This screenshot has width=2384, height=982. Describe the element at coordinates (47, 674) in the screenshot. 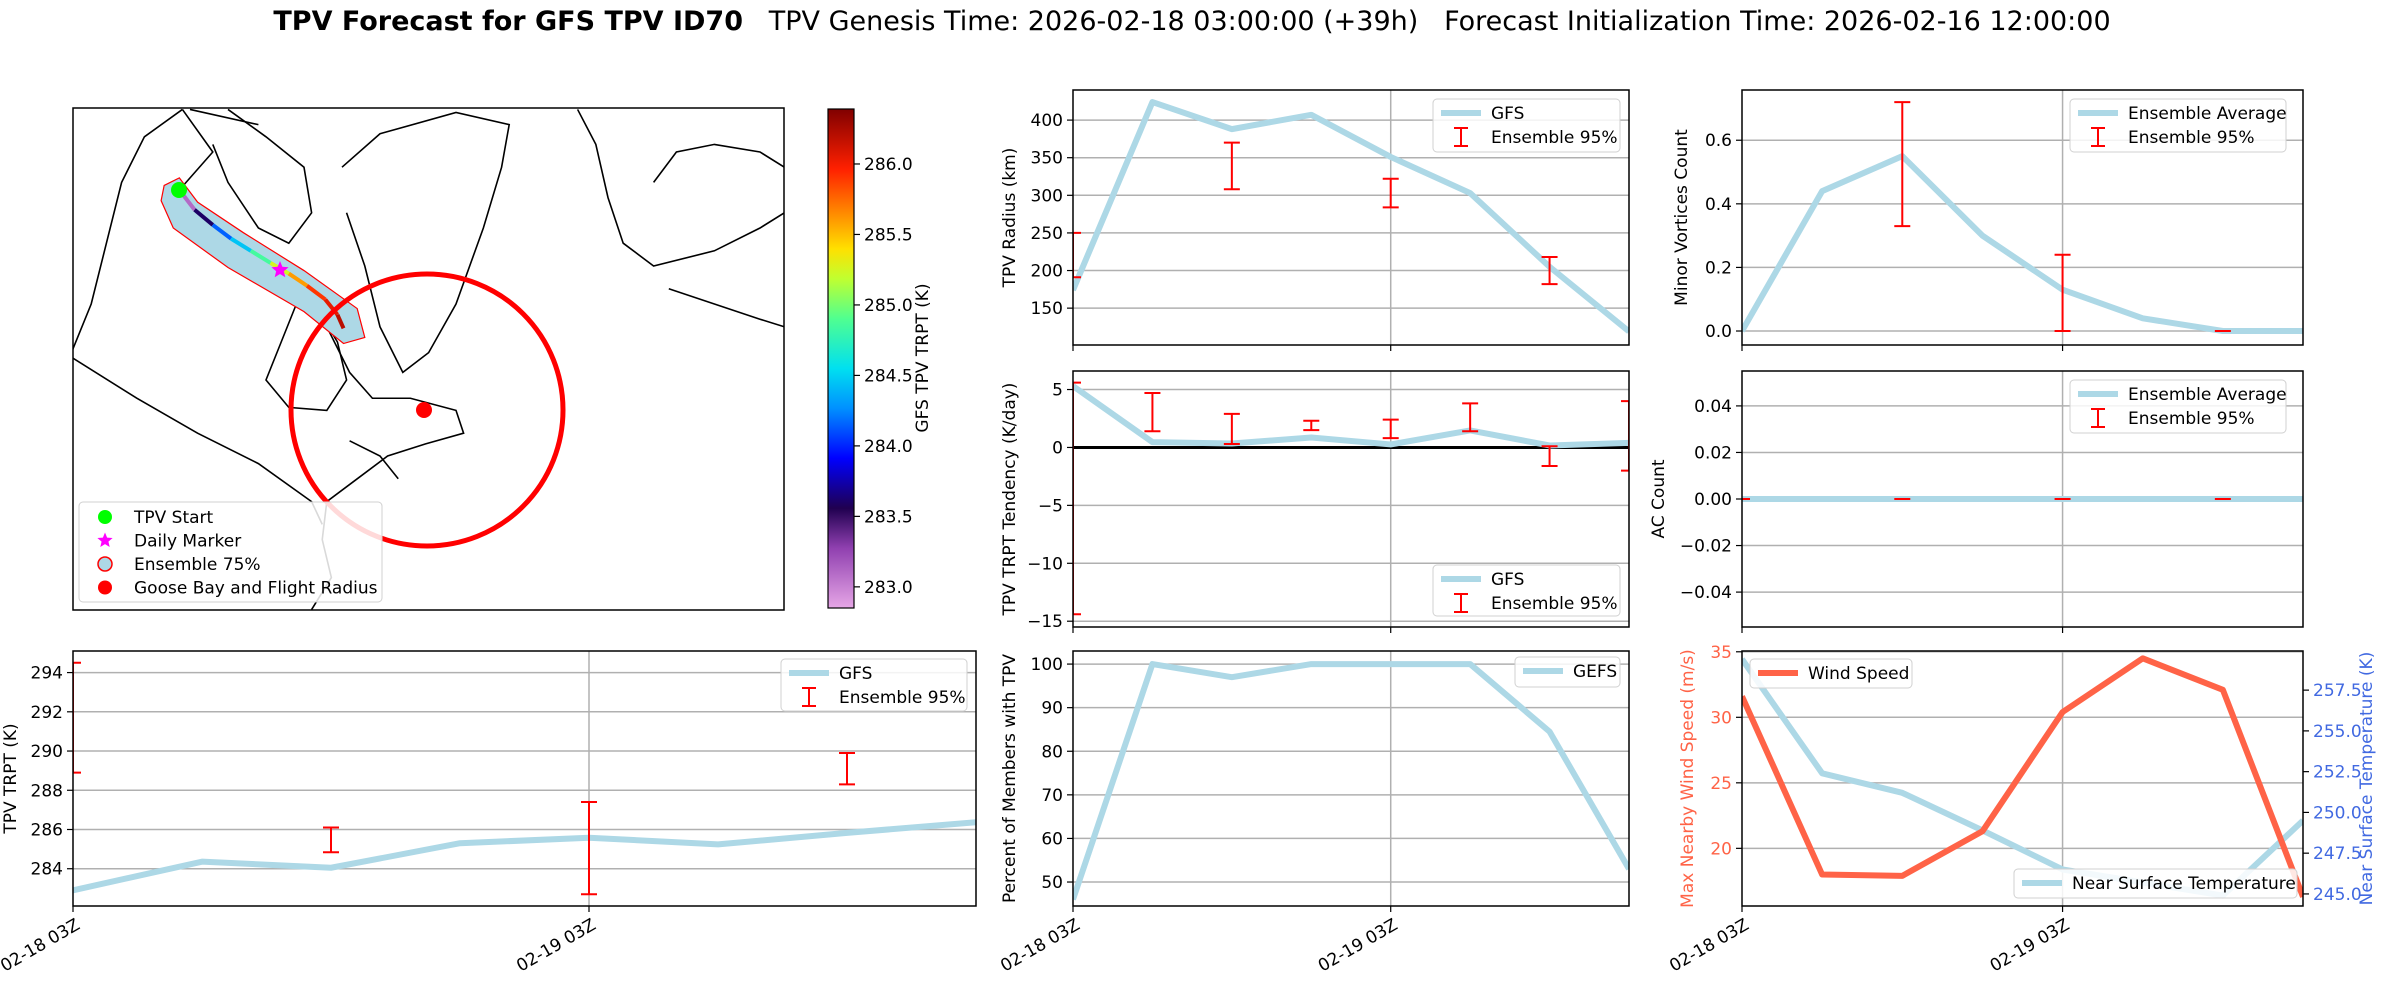

I see `y-tick-label: 294` at that location.